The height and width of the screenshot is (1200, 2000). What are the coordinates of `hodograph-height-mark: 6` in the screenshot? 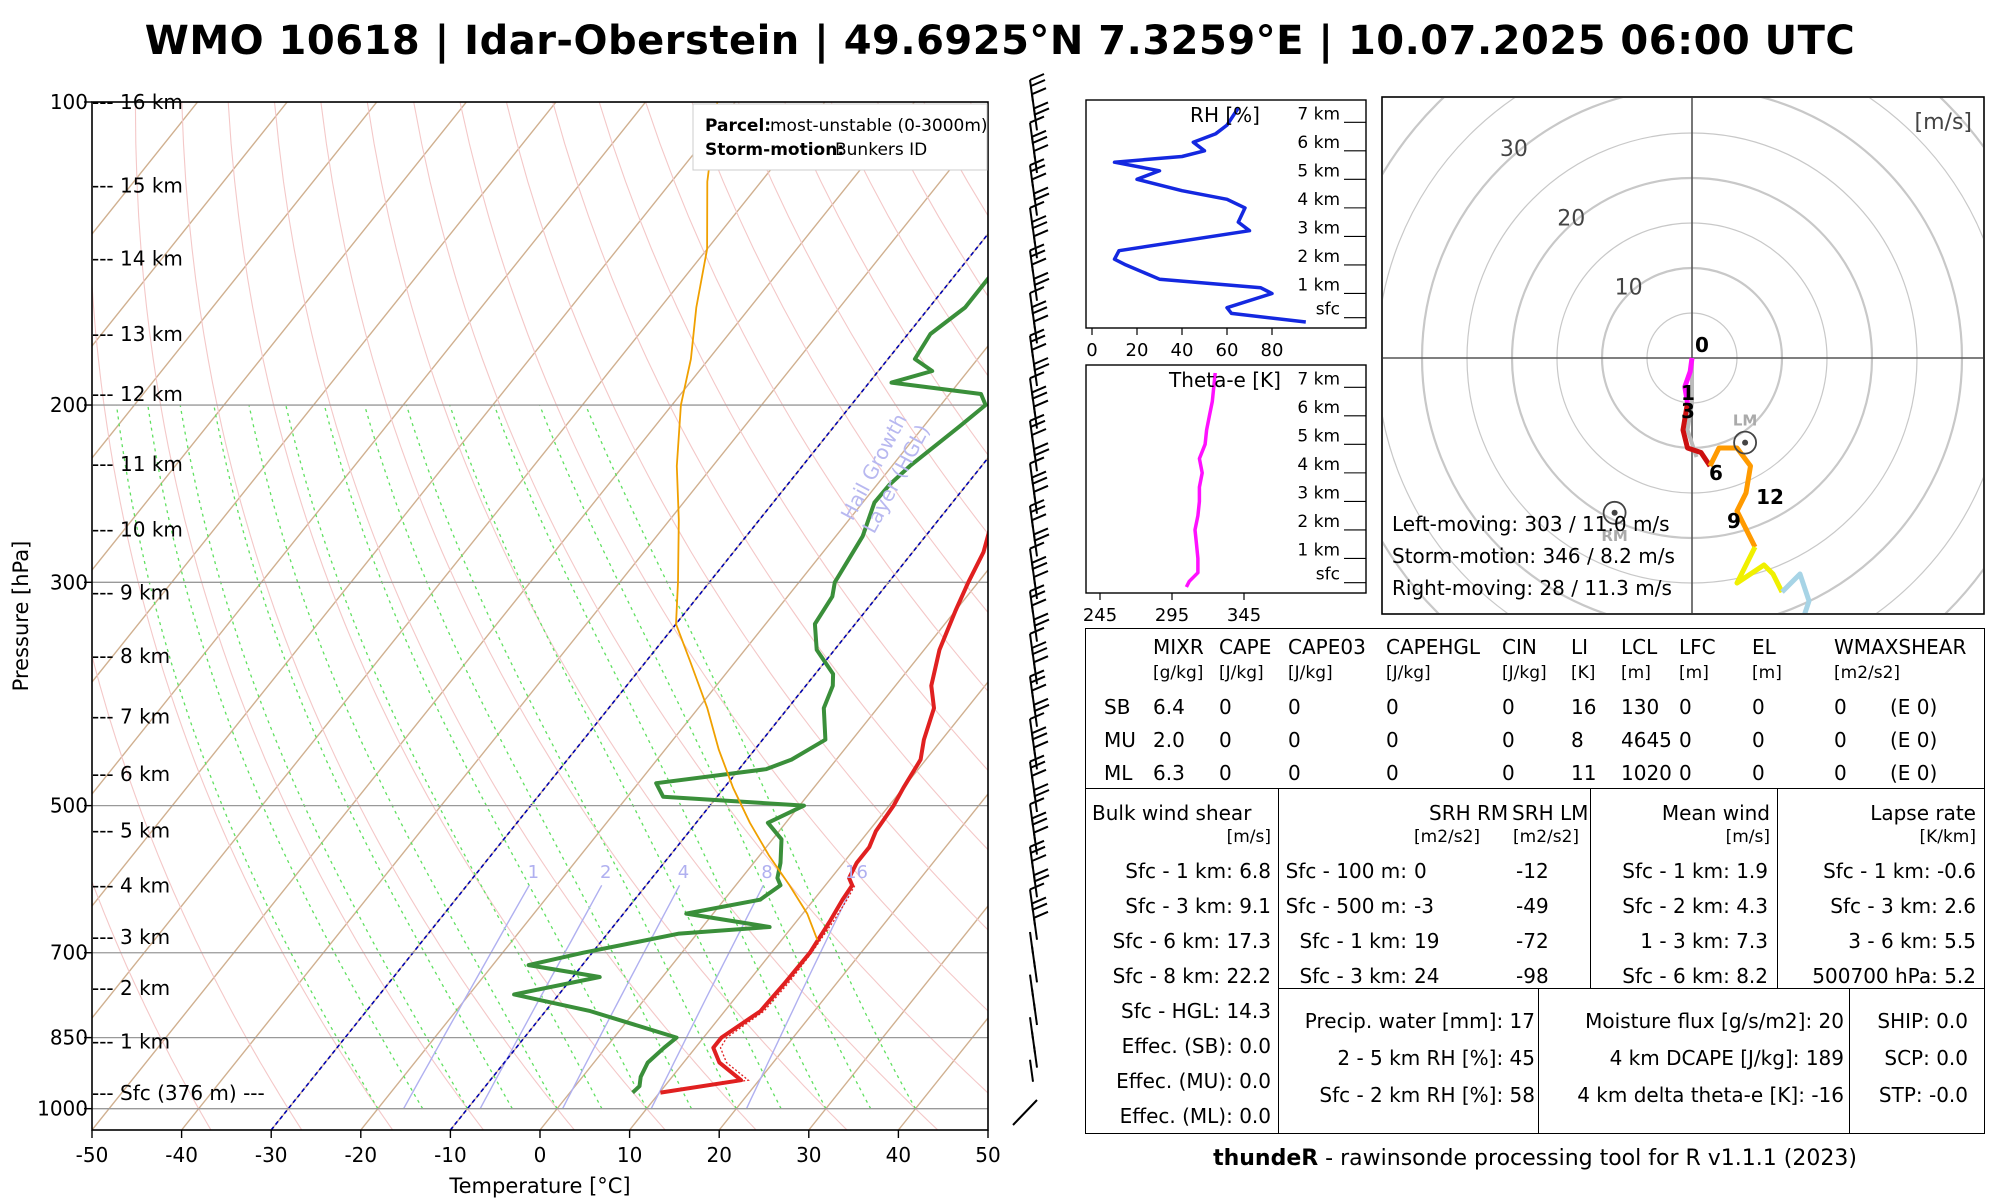 It's located at (1716, 473).